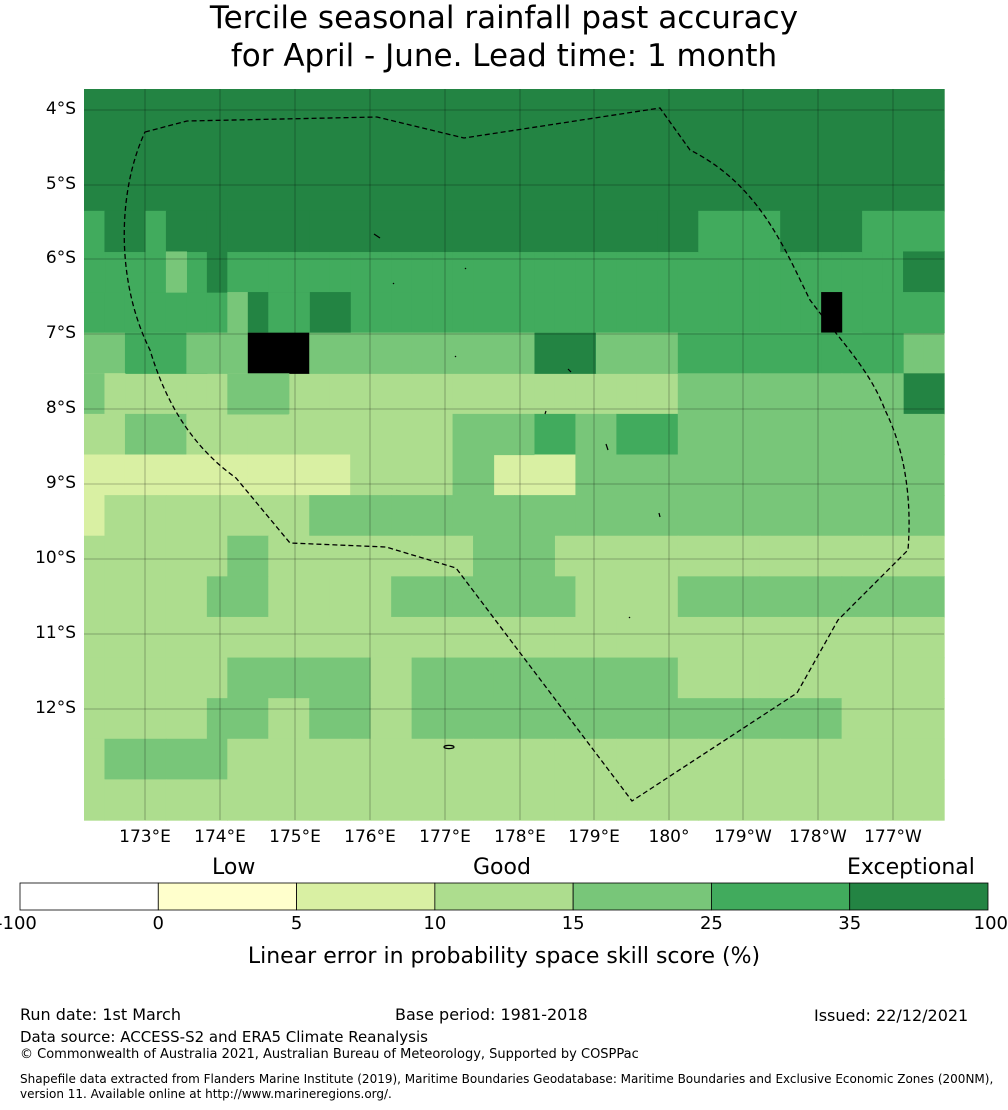  I want to click on lat-label: 8°S, so click(60, 408).